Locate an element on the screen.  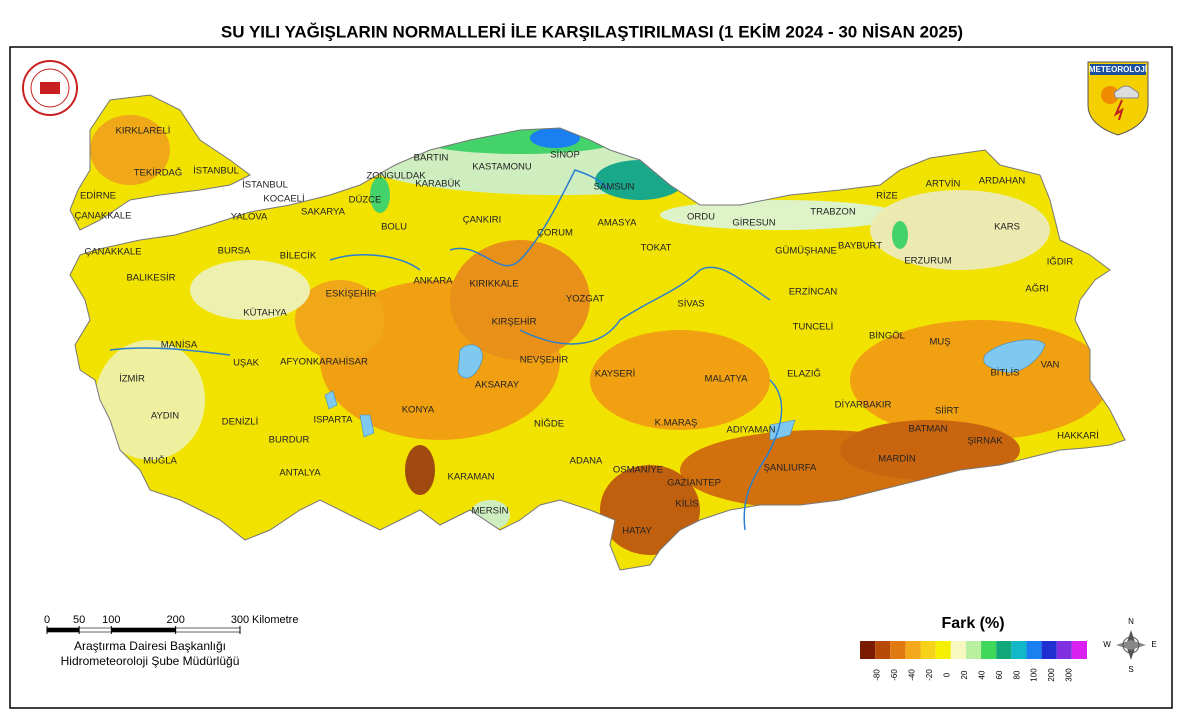
compass-s: S is located at coordinates (1130, 669).